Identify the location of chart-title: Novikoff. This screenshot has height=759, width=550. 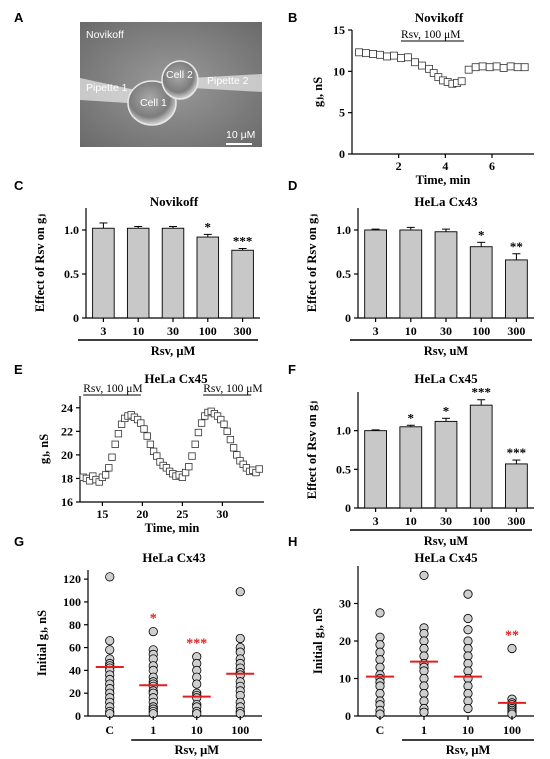
(439, 17).